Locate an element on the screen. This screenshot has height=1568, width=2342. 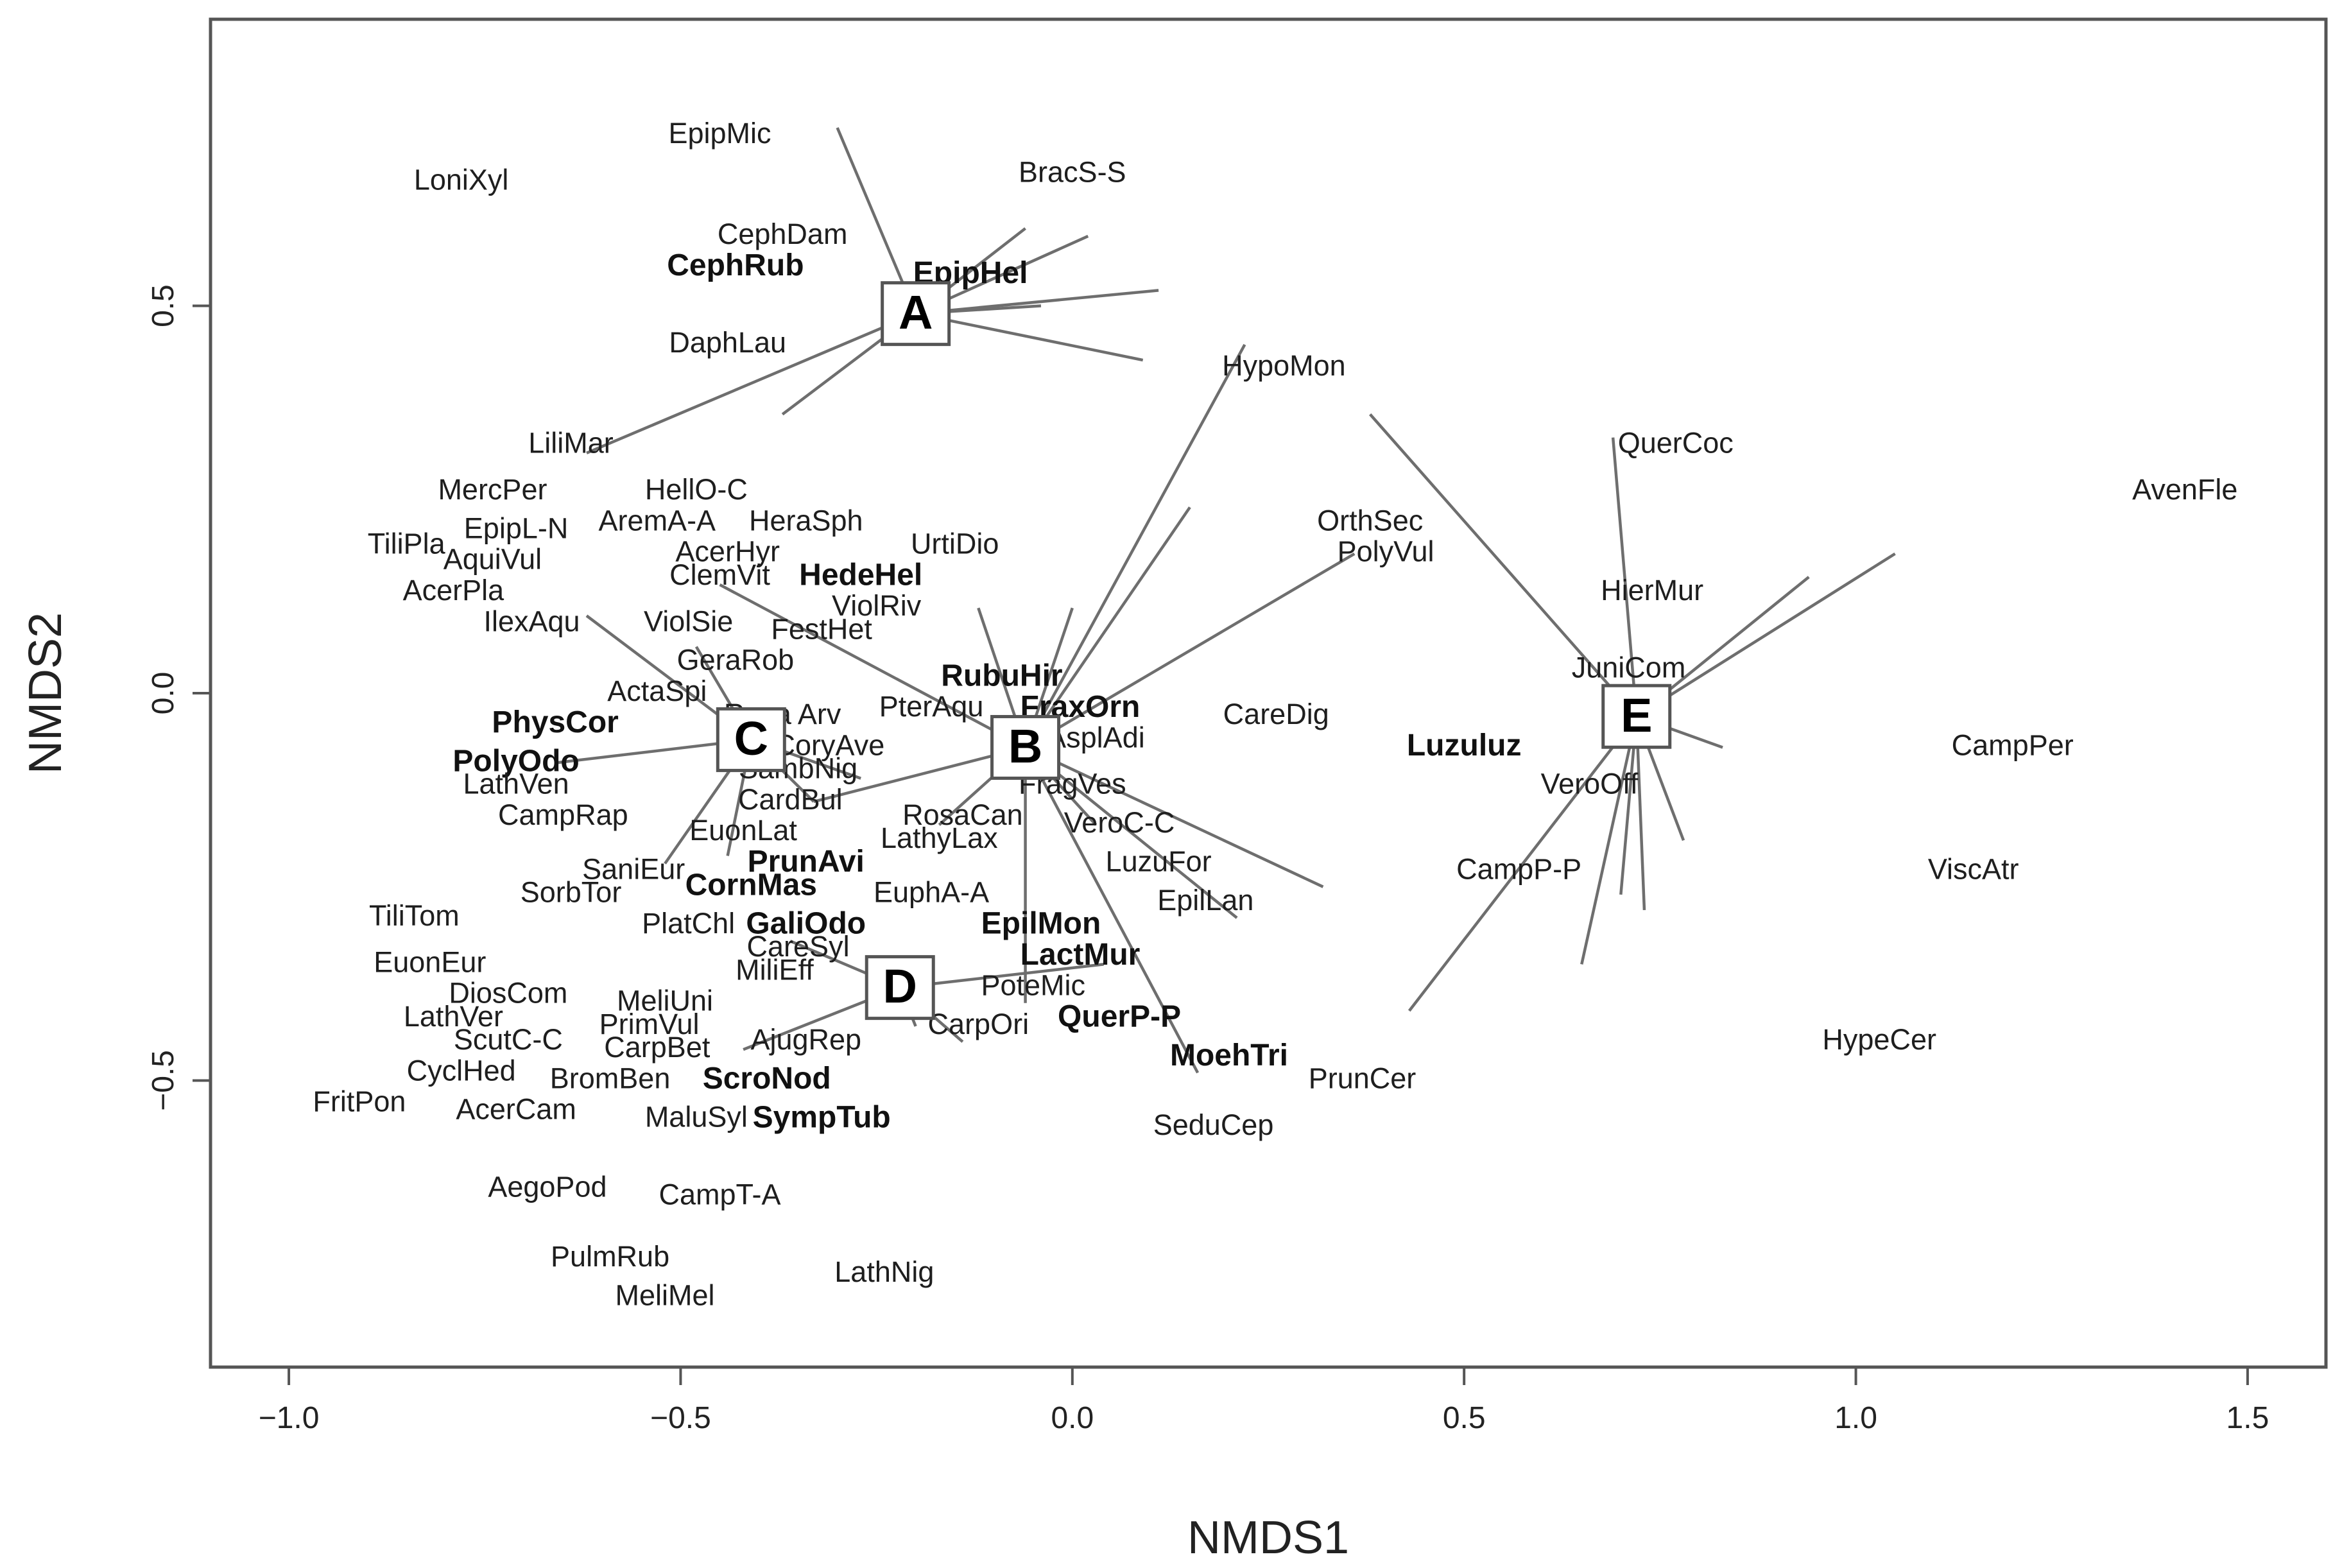
species-label-hello-c: HellO-C is located at coordinates (696, 489).